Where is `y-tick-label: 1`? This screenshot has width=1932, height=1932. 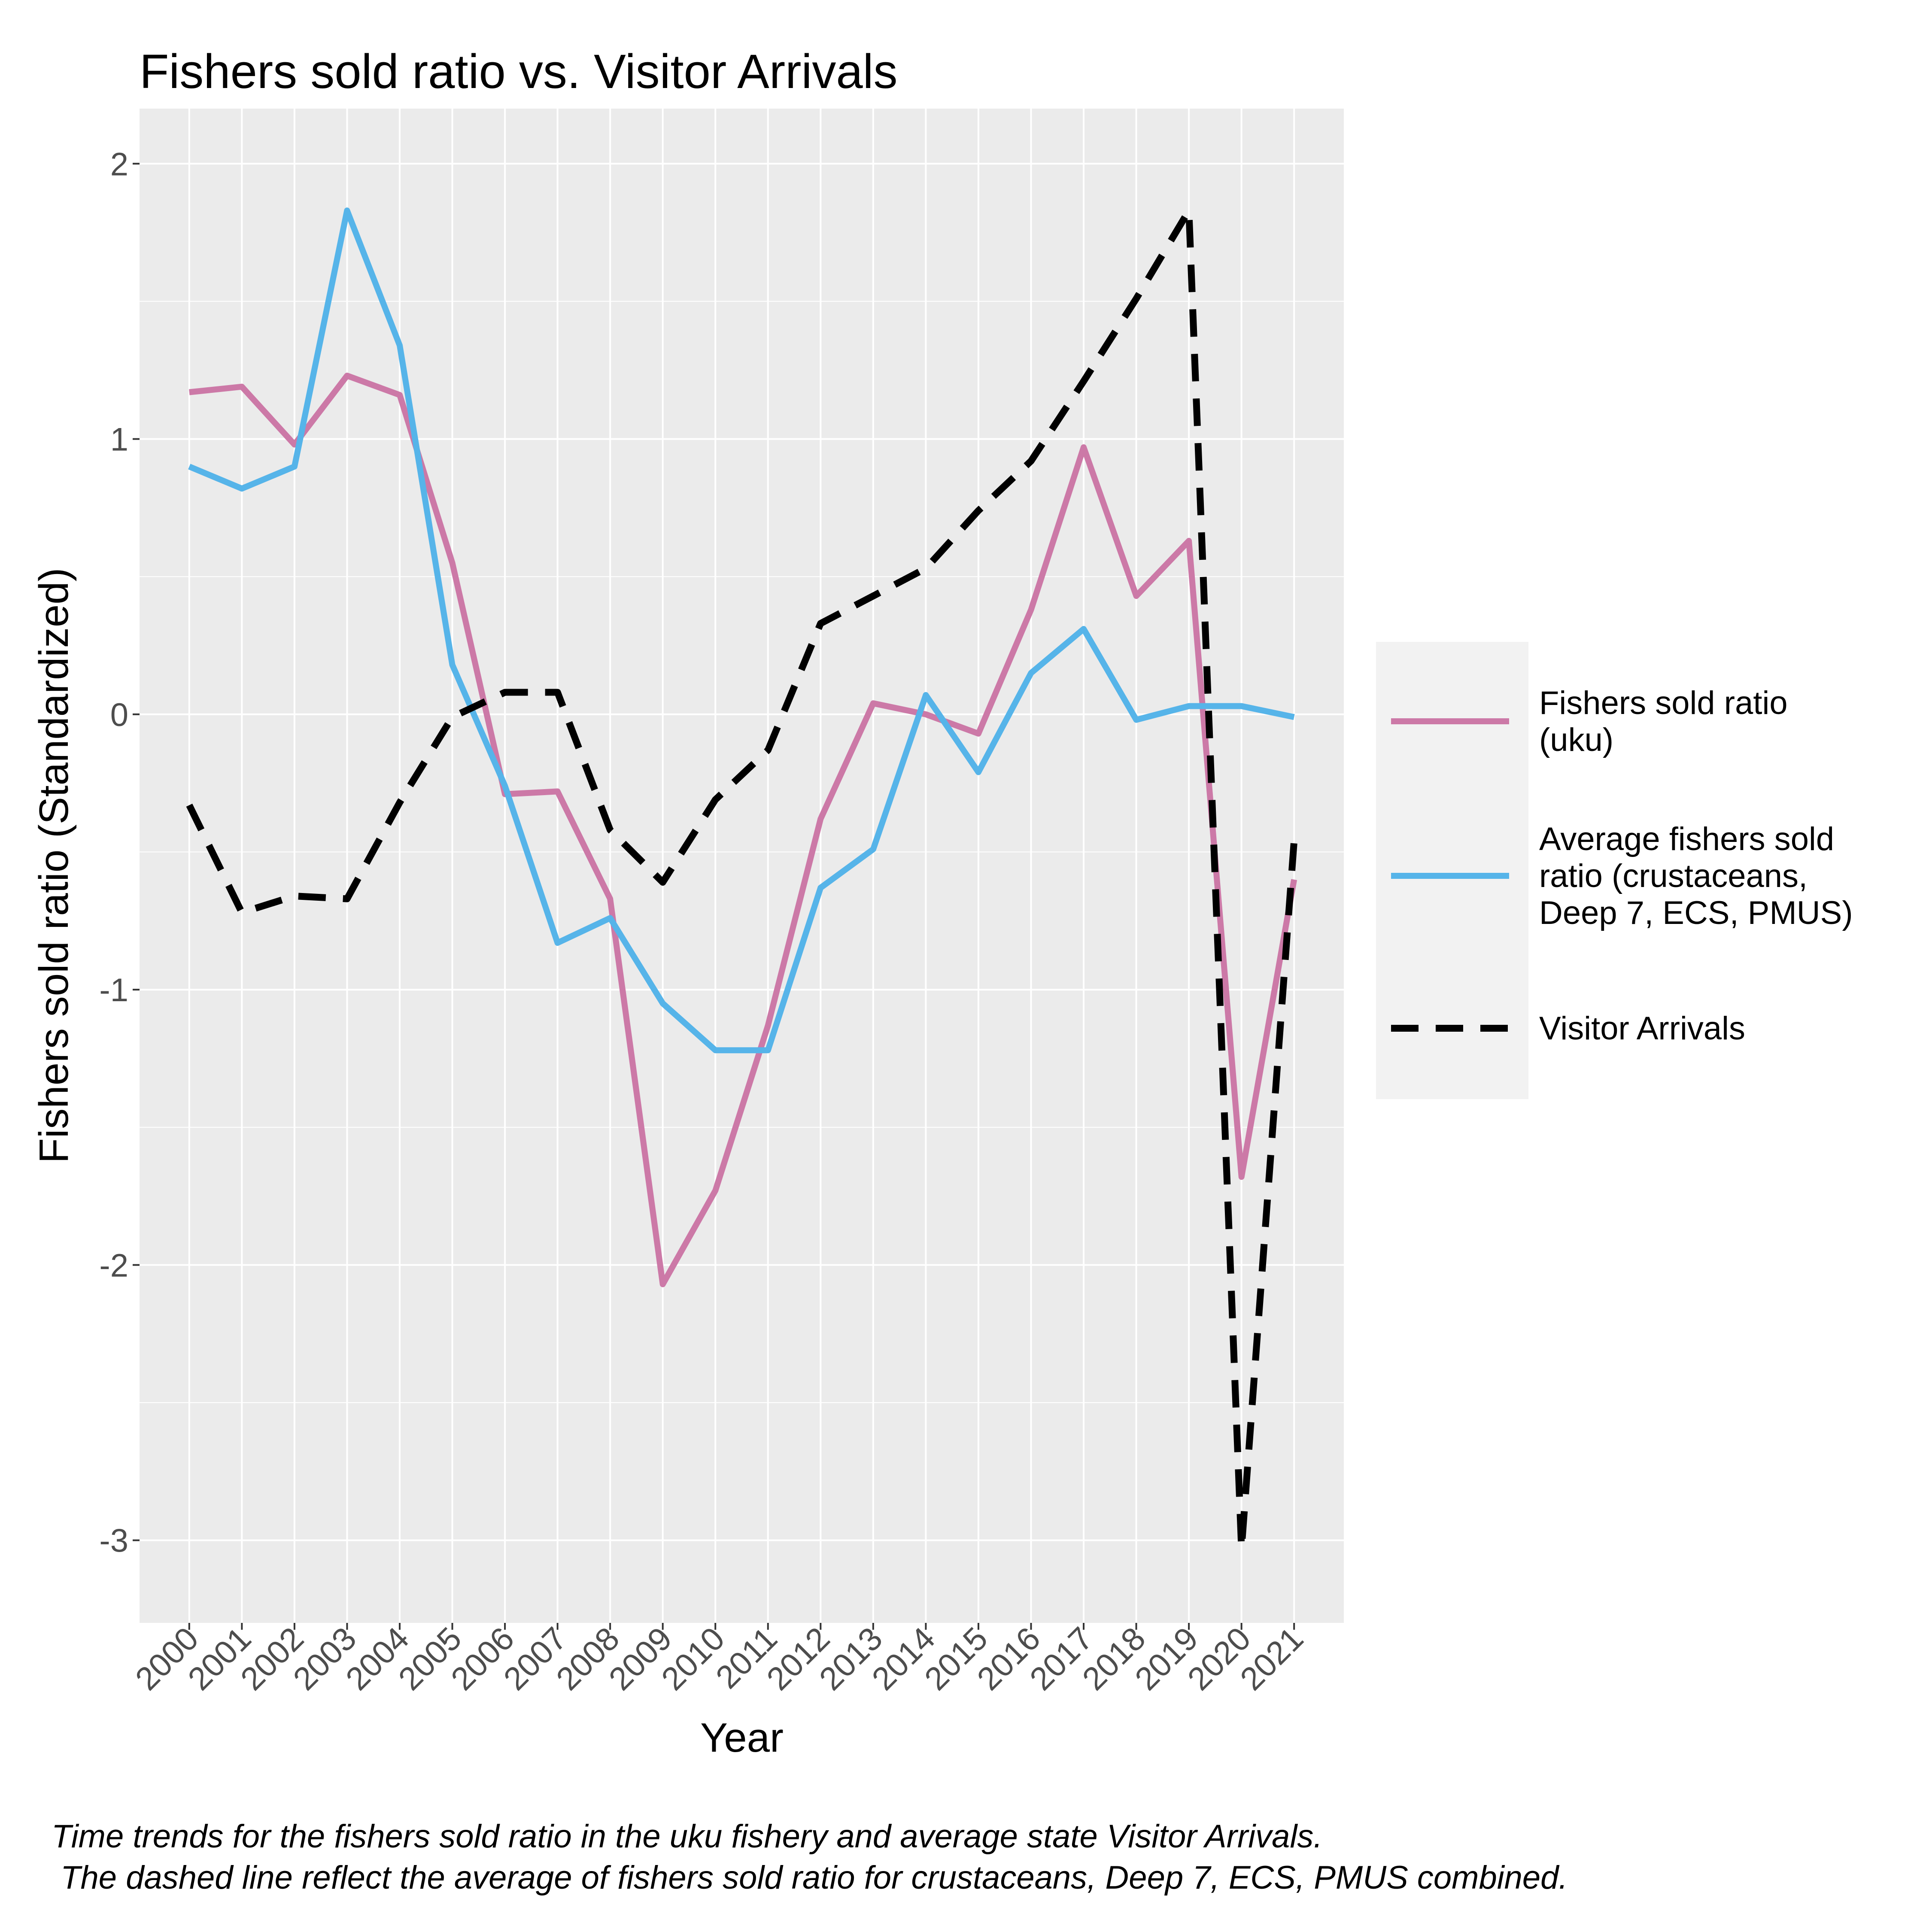 y-tick-label: 1 is located at coordinates (119, 440).